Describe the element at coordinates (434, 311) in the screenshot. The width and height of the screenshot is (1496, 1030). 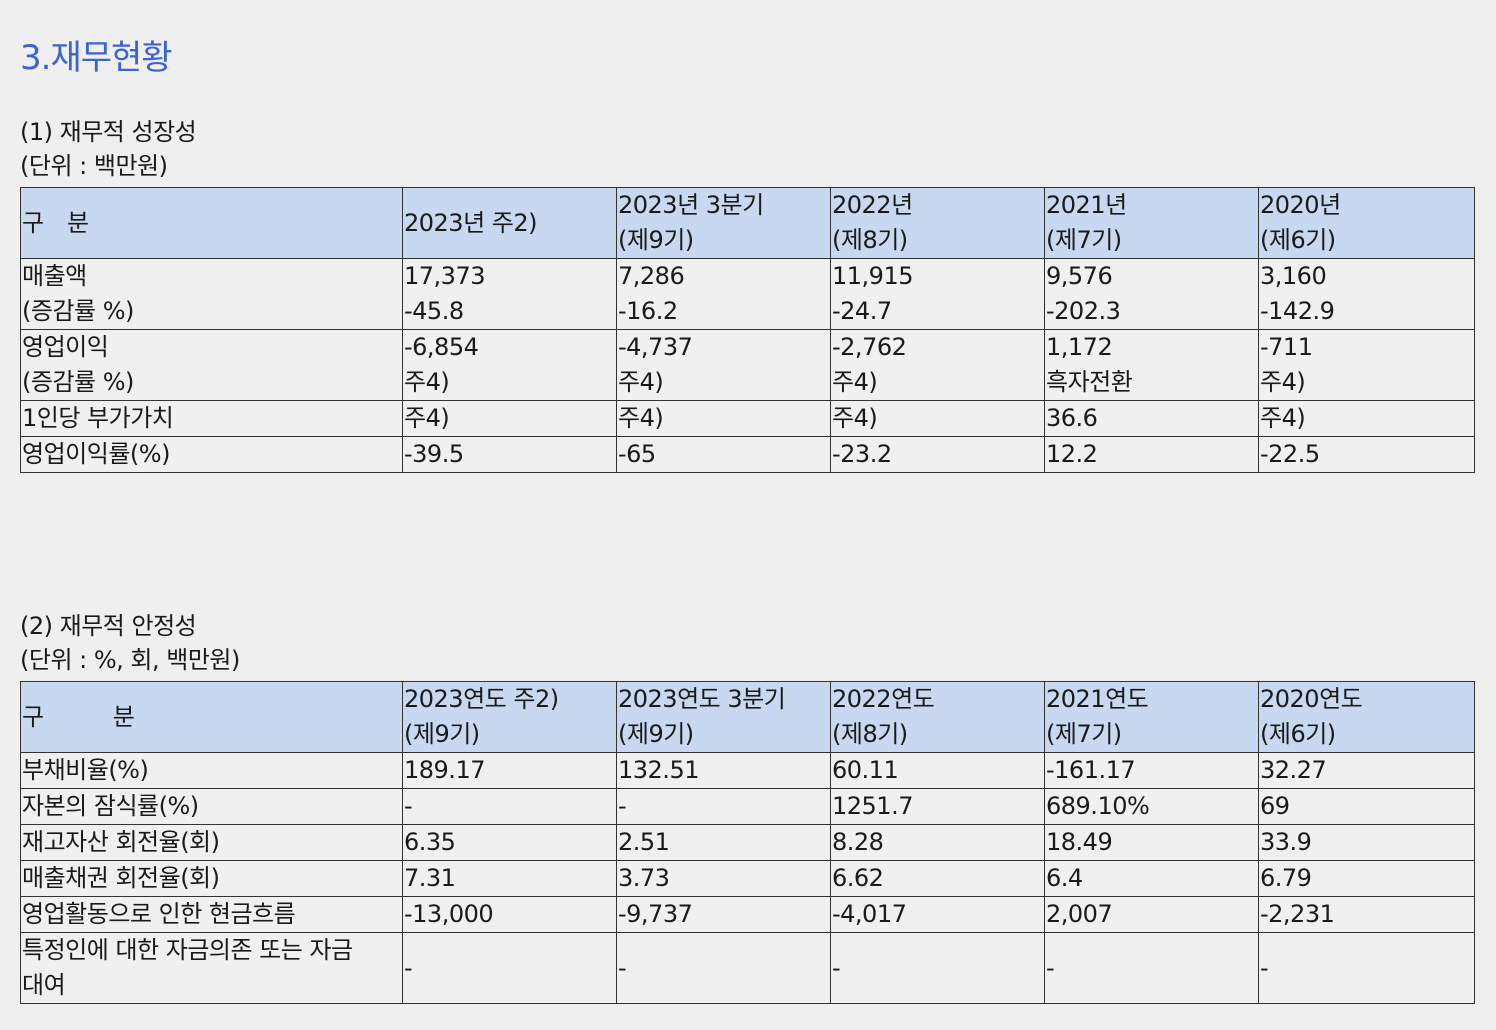
I see `cell-subvalue: -45.8` at that location.